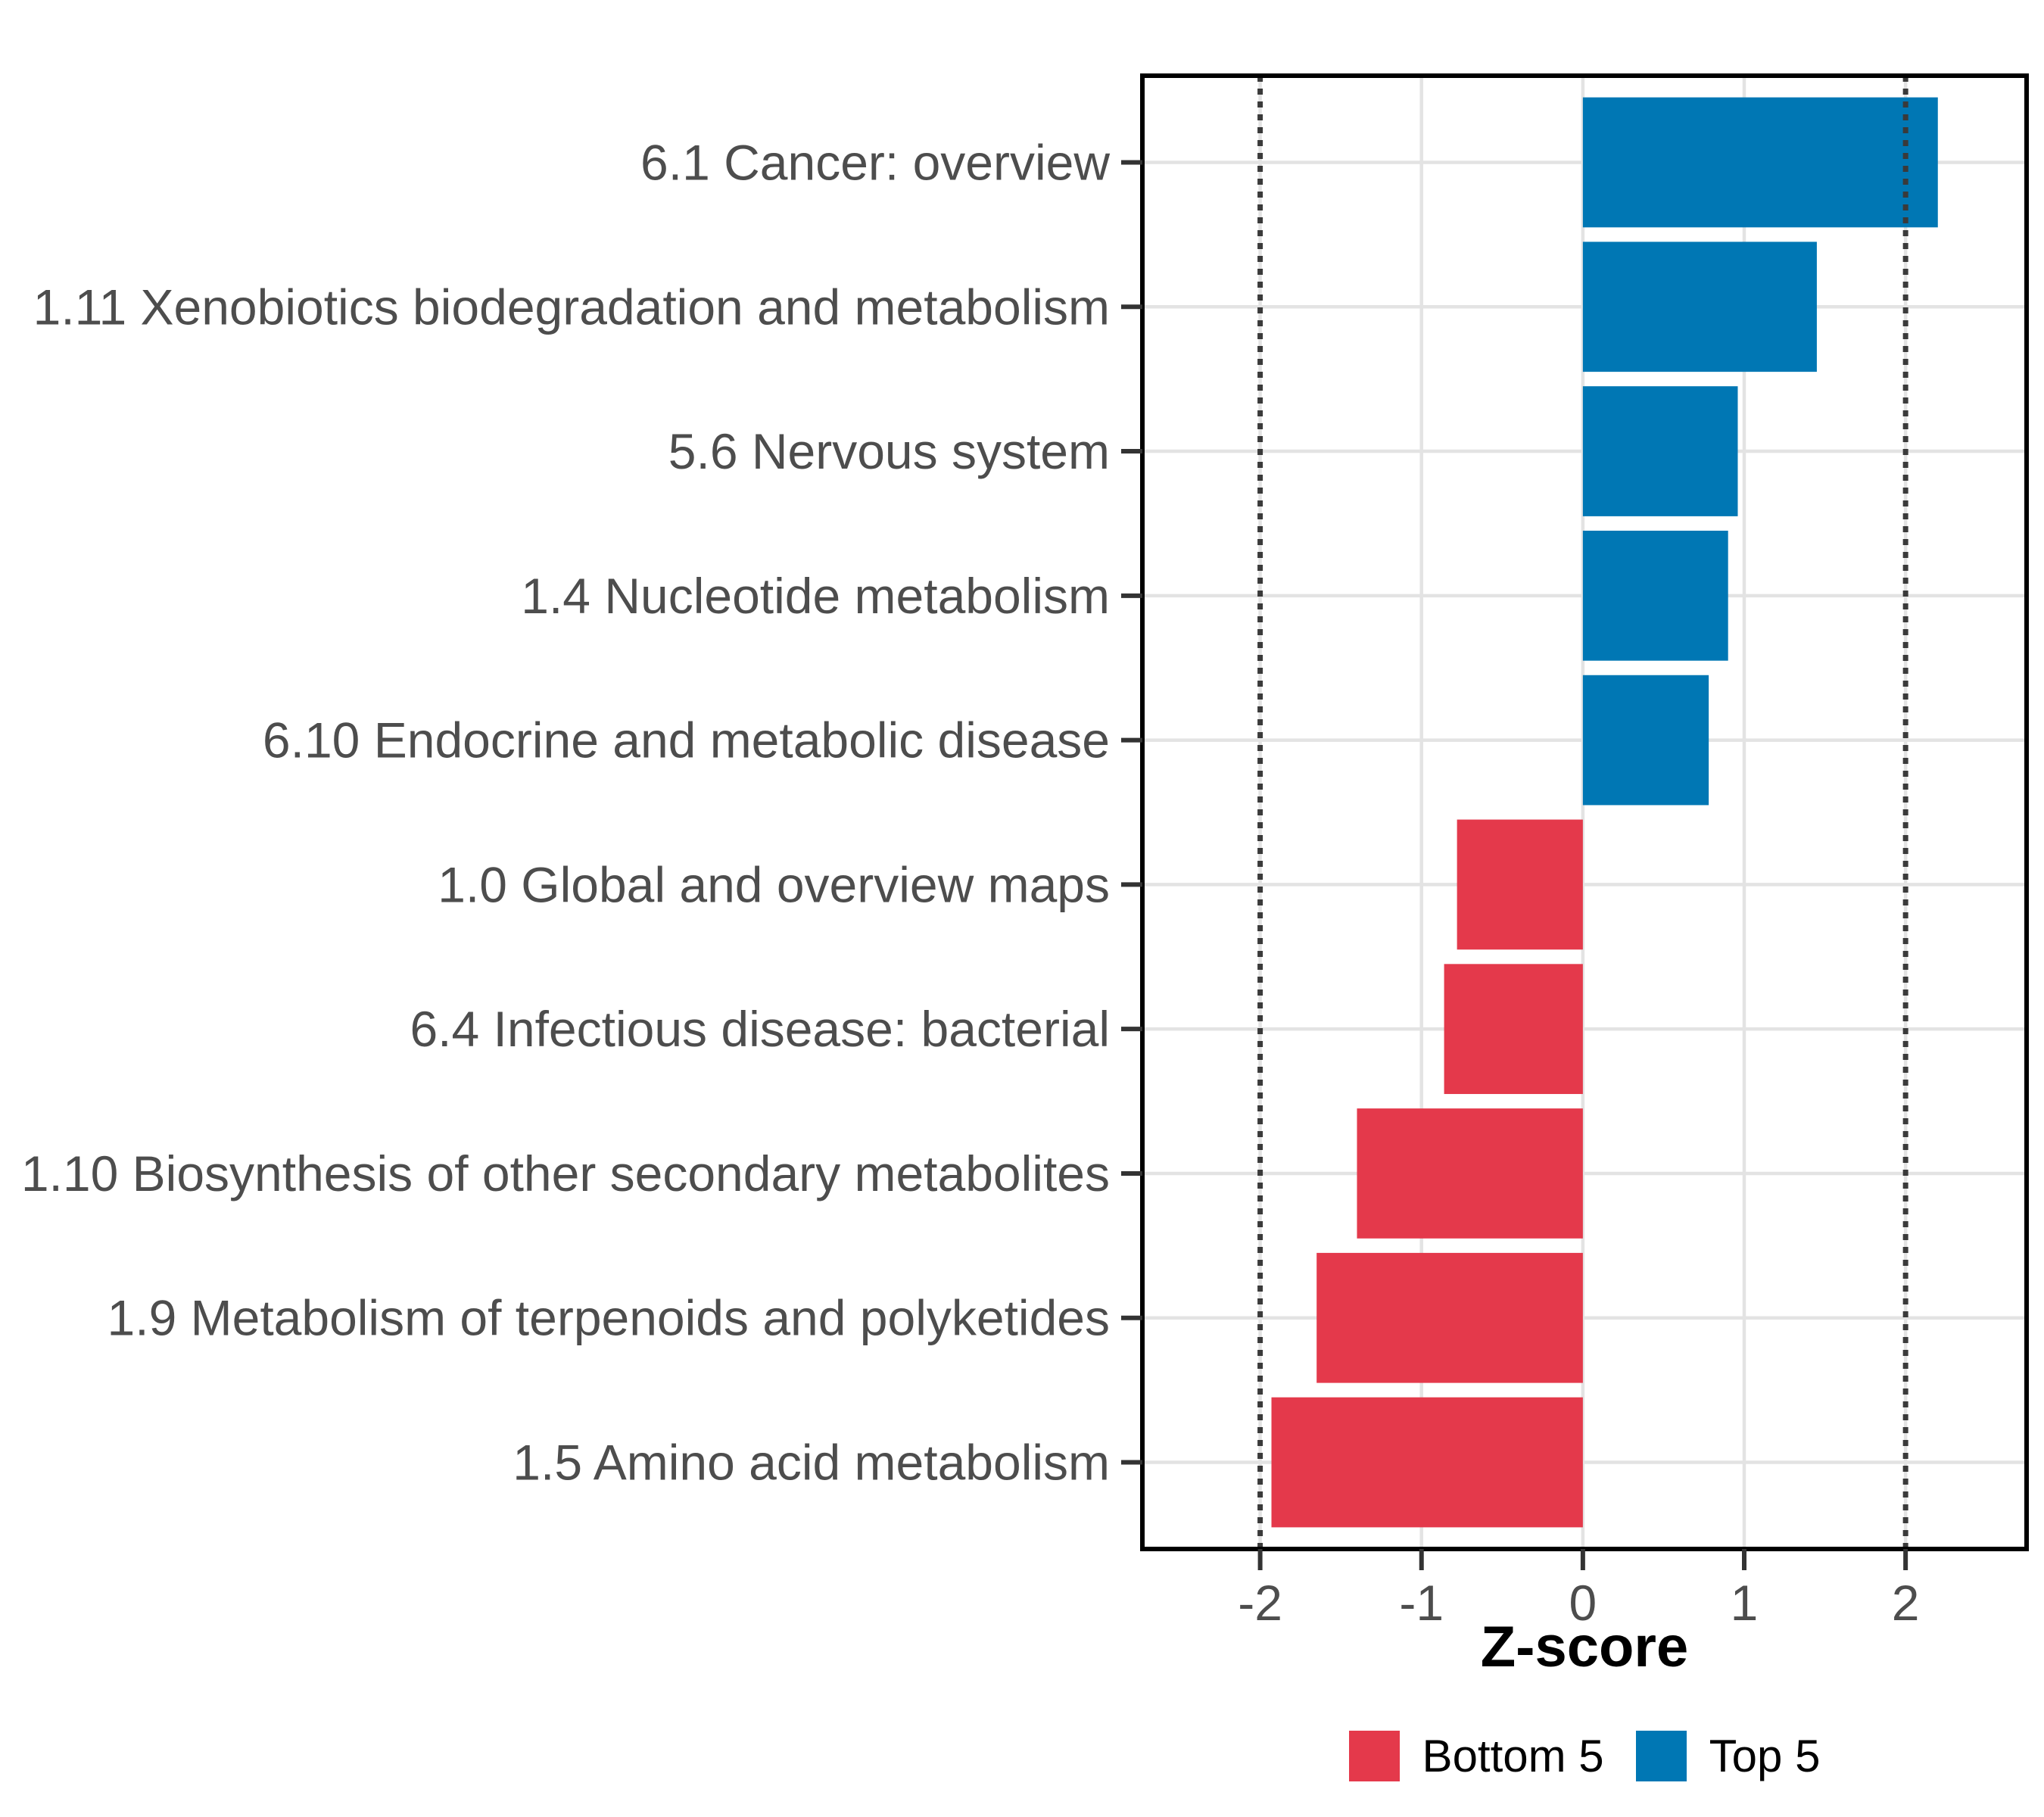 The width and height of the screenshot is (2044, 1817). What do you see at coordinates (760, 1029) in the screenshot?
I see `y-category-label: 6.4 Infectious disease: bacterial` at bounding box center [760, 1029].